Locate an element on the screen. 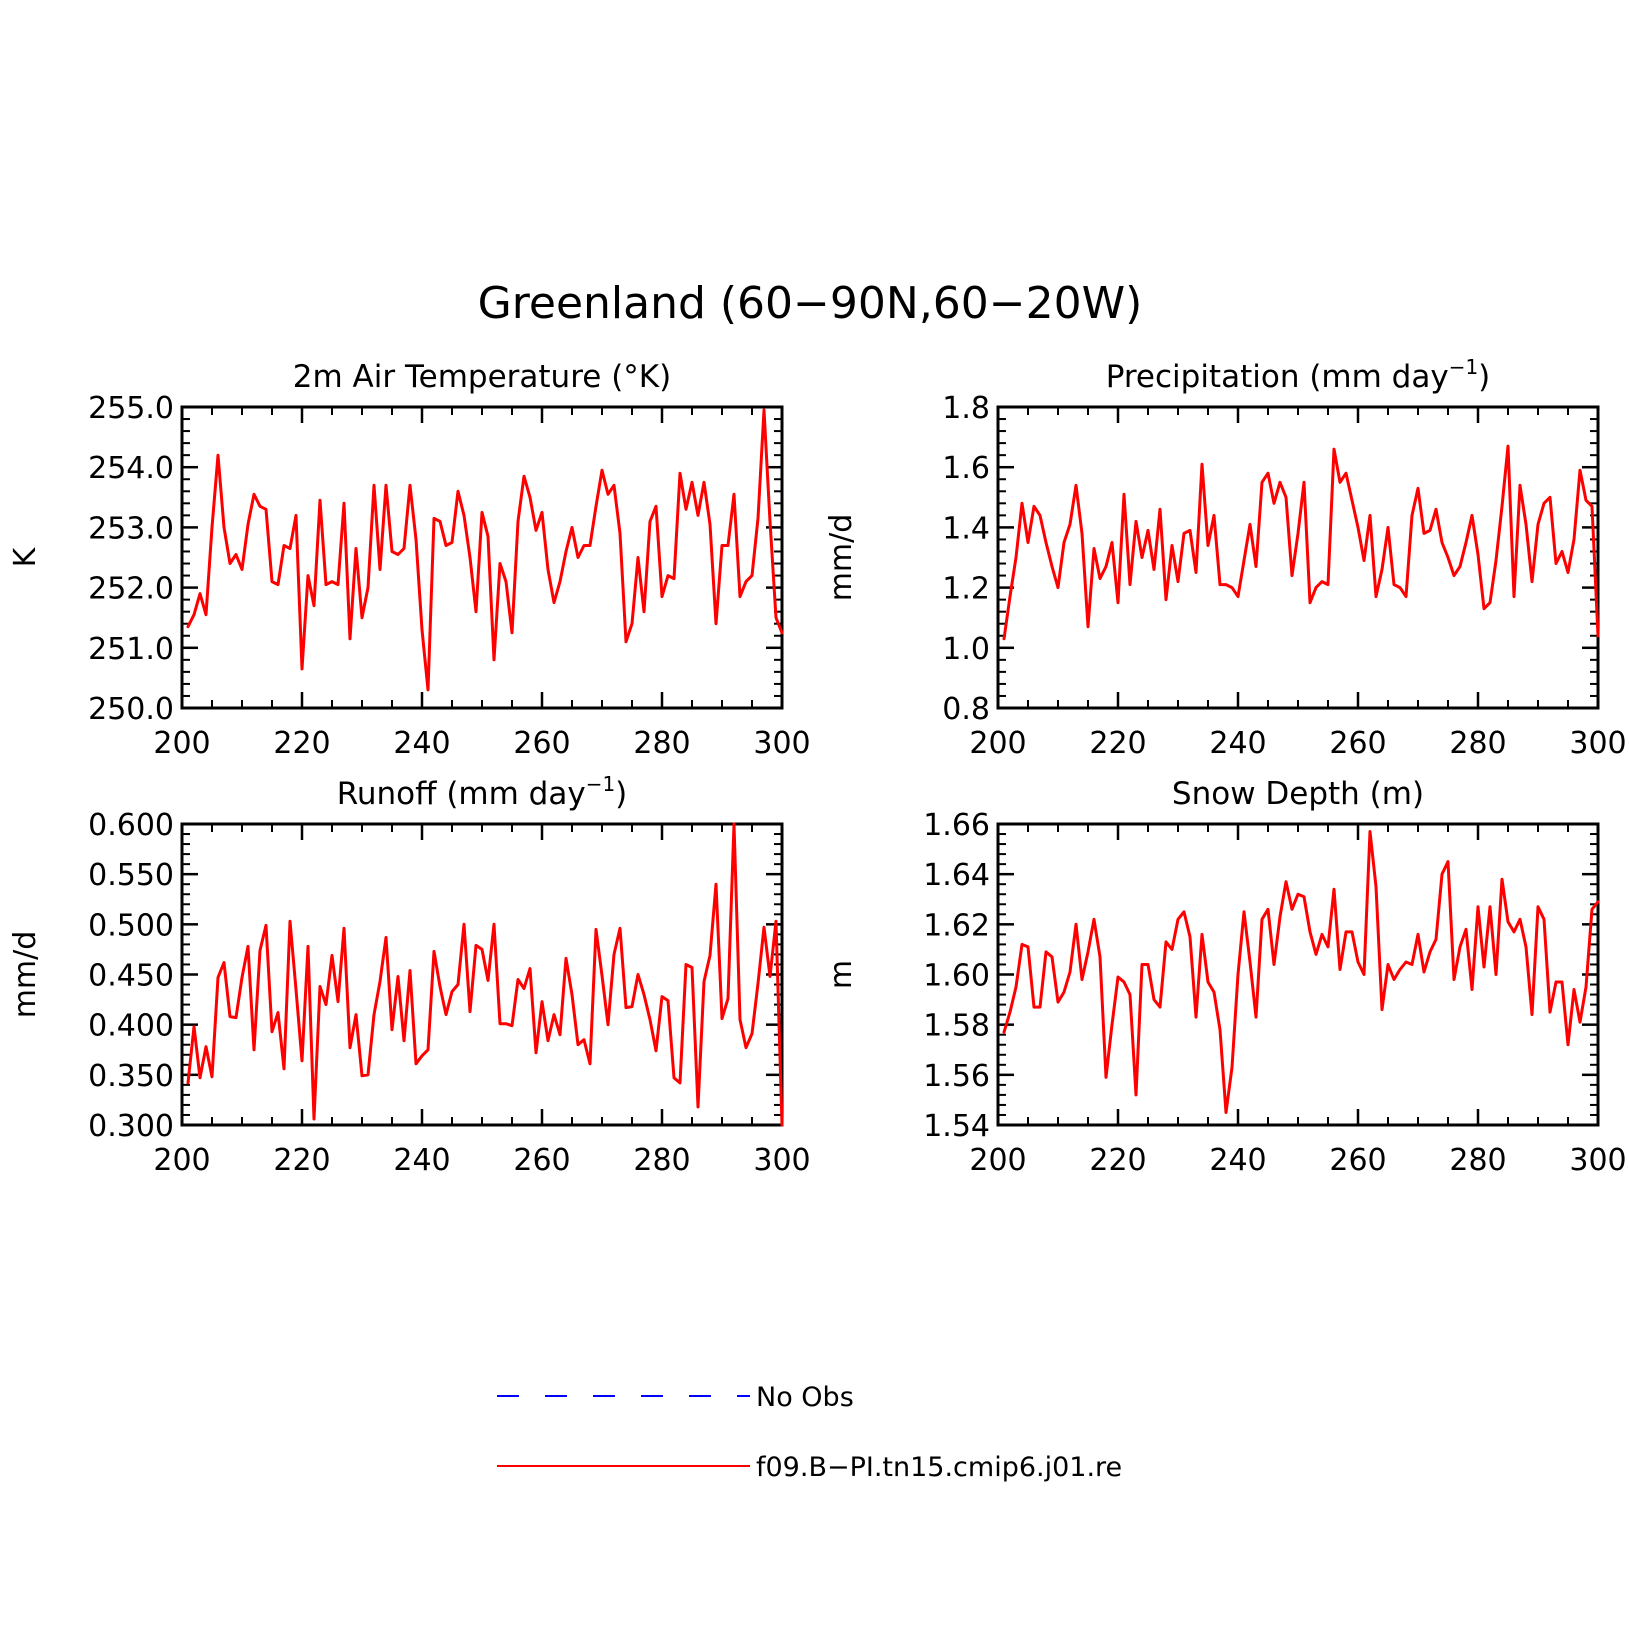 The image size is (1629, 1632). y-tick-label: 0.350 is located at coordinates (131, 1076).